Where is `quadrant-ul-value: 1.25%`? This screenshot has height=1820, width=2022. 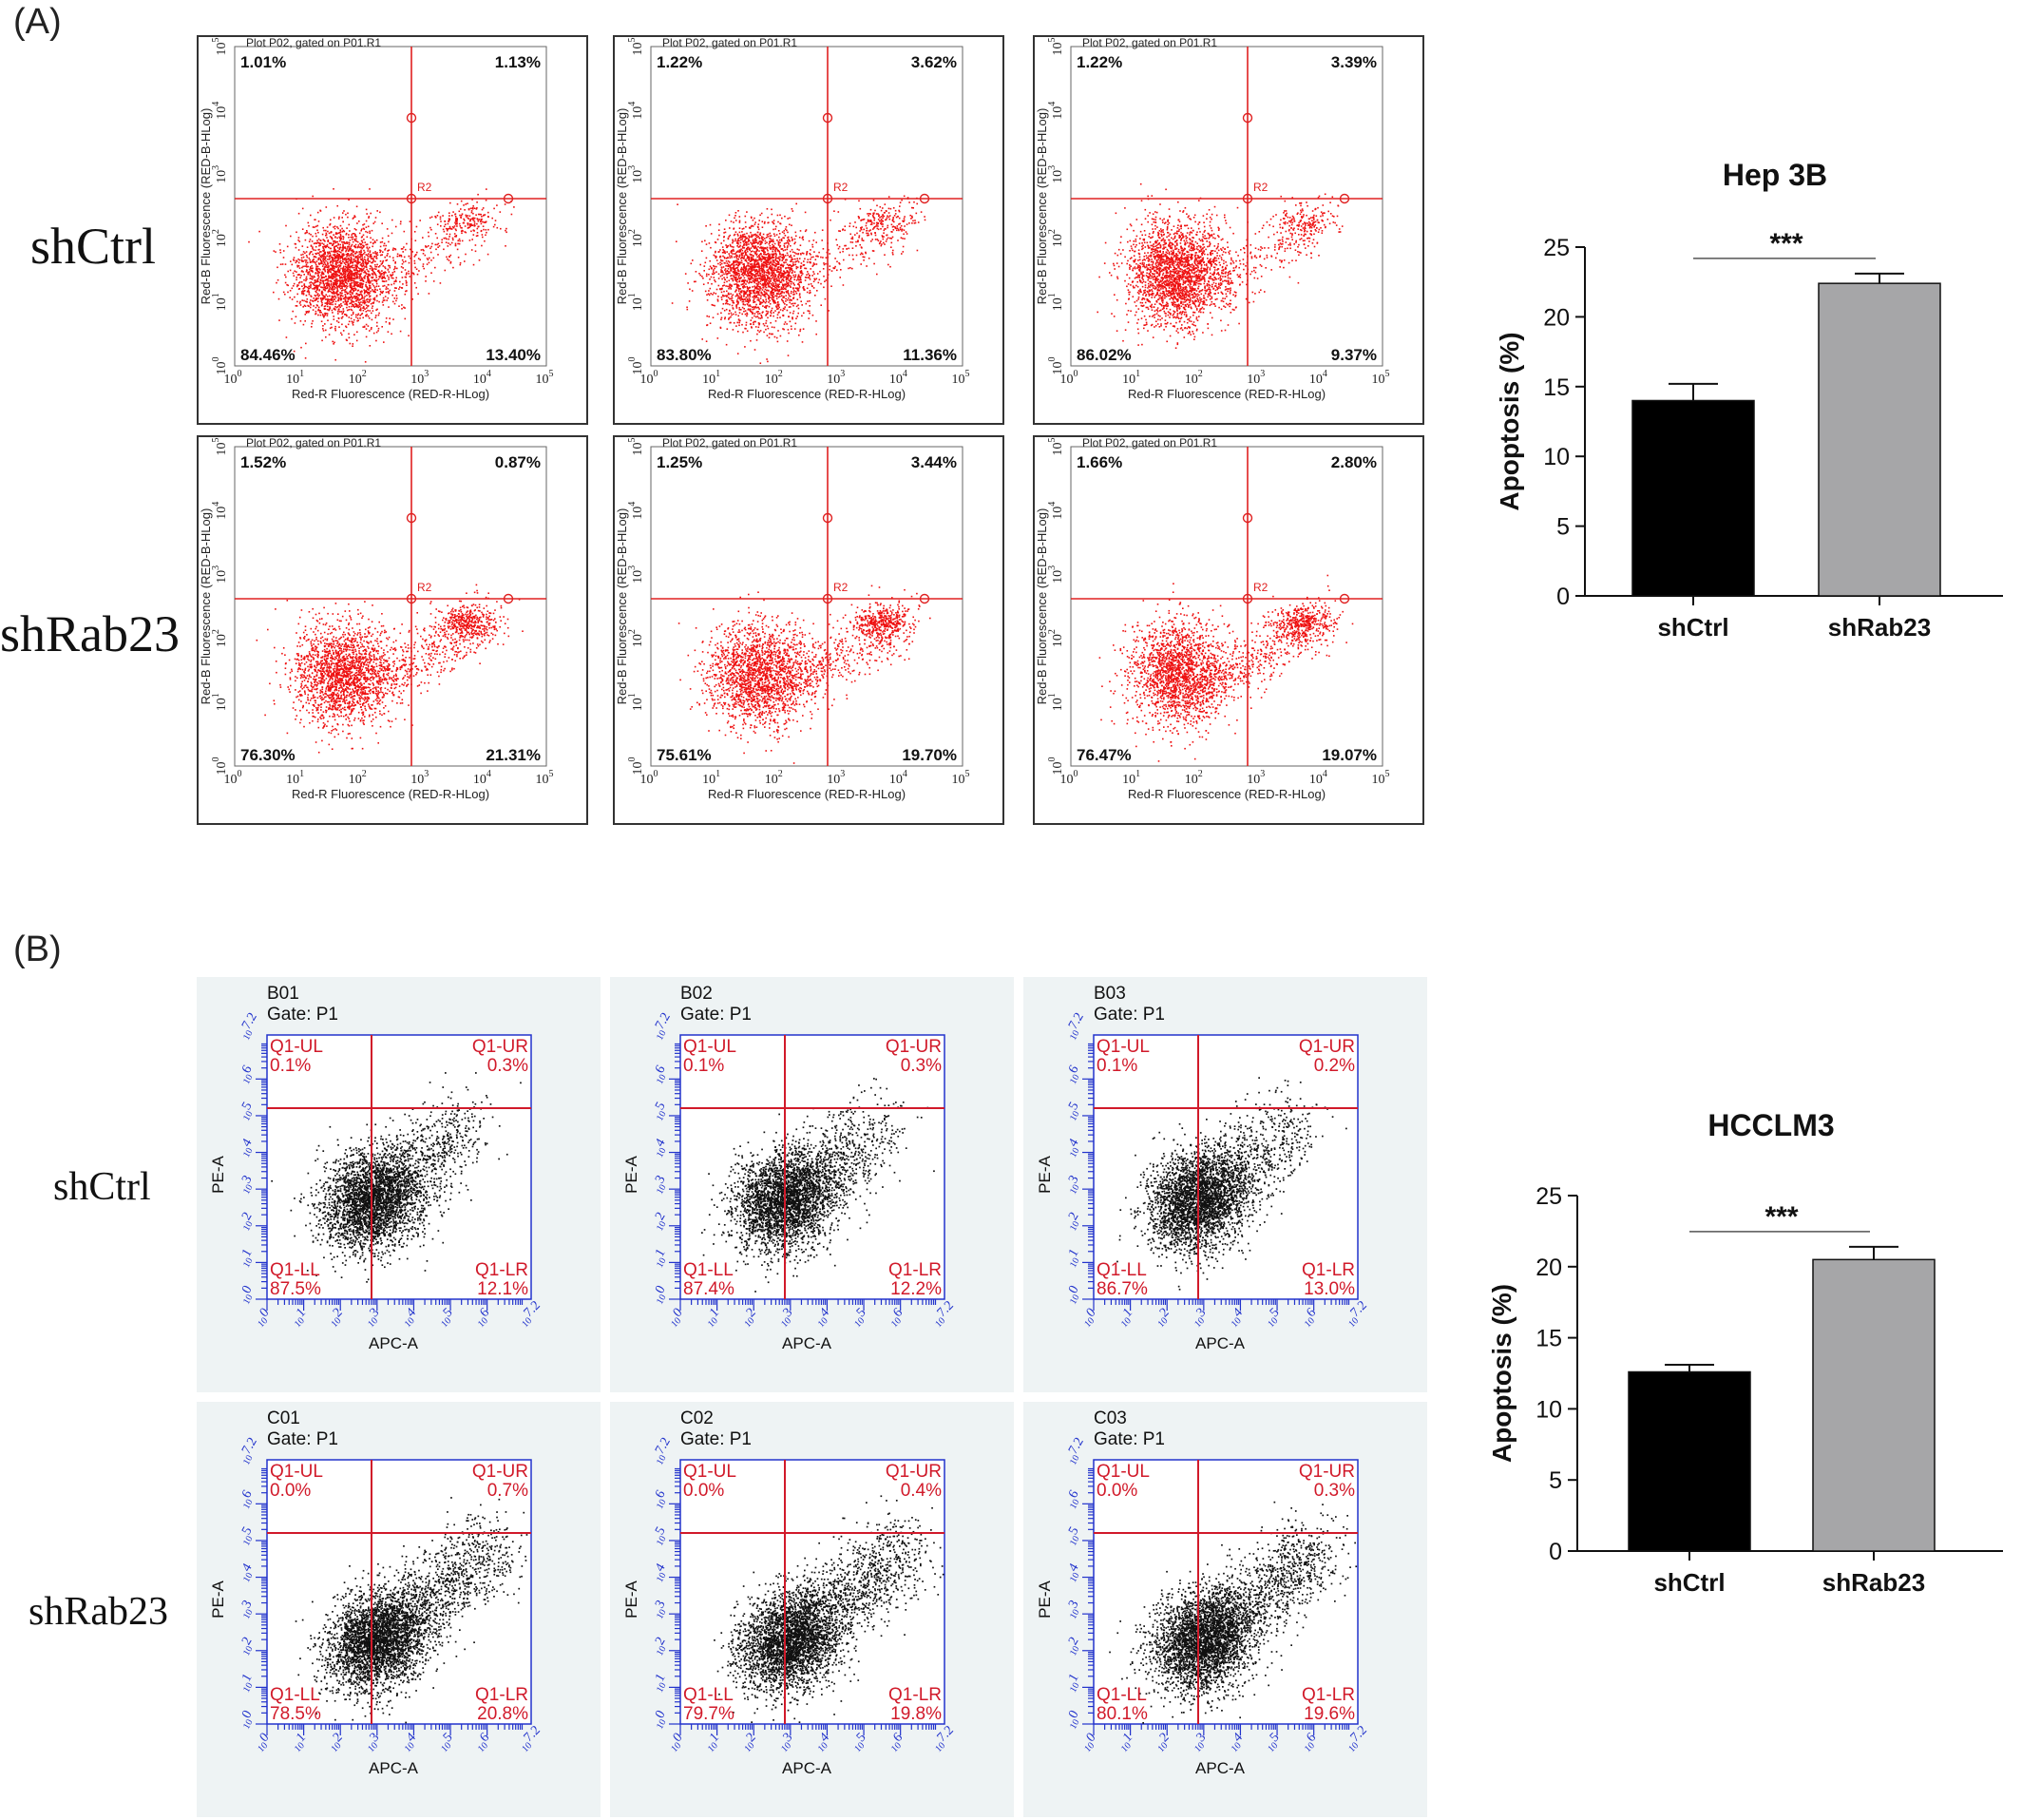 quadrant-ul-value: 1.25% is located at coordinates (680, 462).